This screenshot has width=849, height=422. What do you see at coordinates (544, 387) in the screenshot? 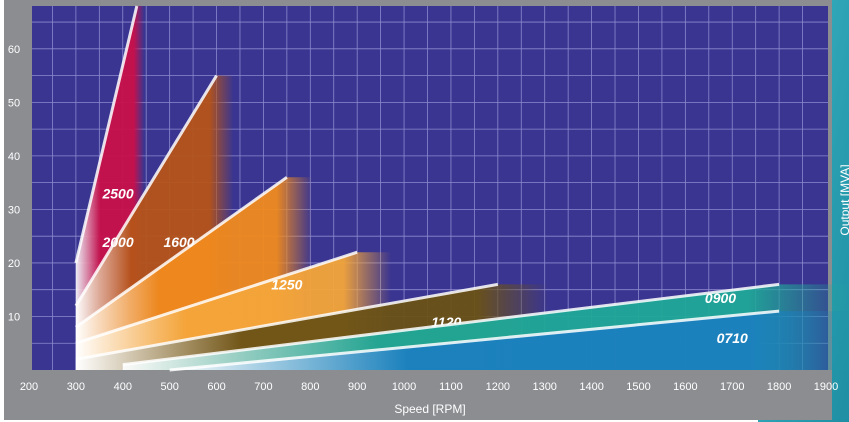
I see `x-tick-label: 1300` at bounding box center [544, 387].